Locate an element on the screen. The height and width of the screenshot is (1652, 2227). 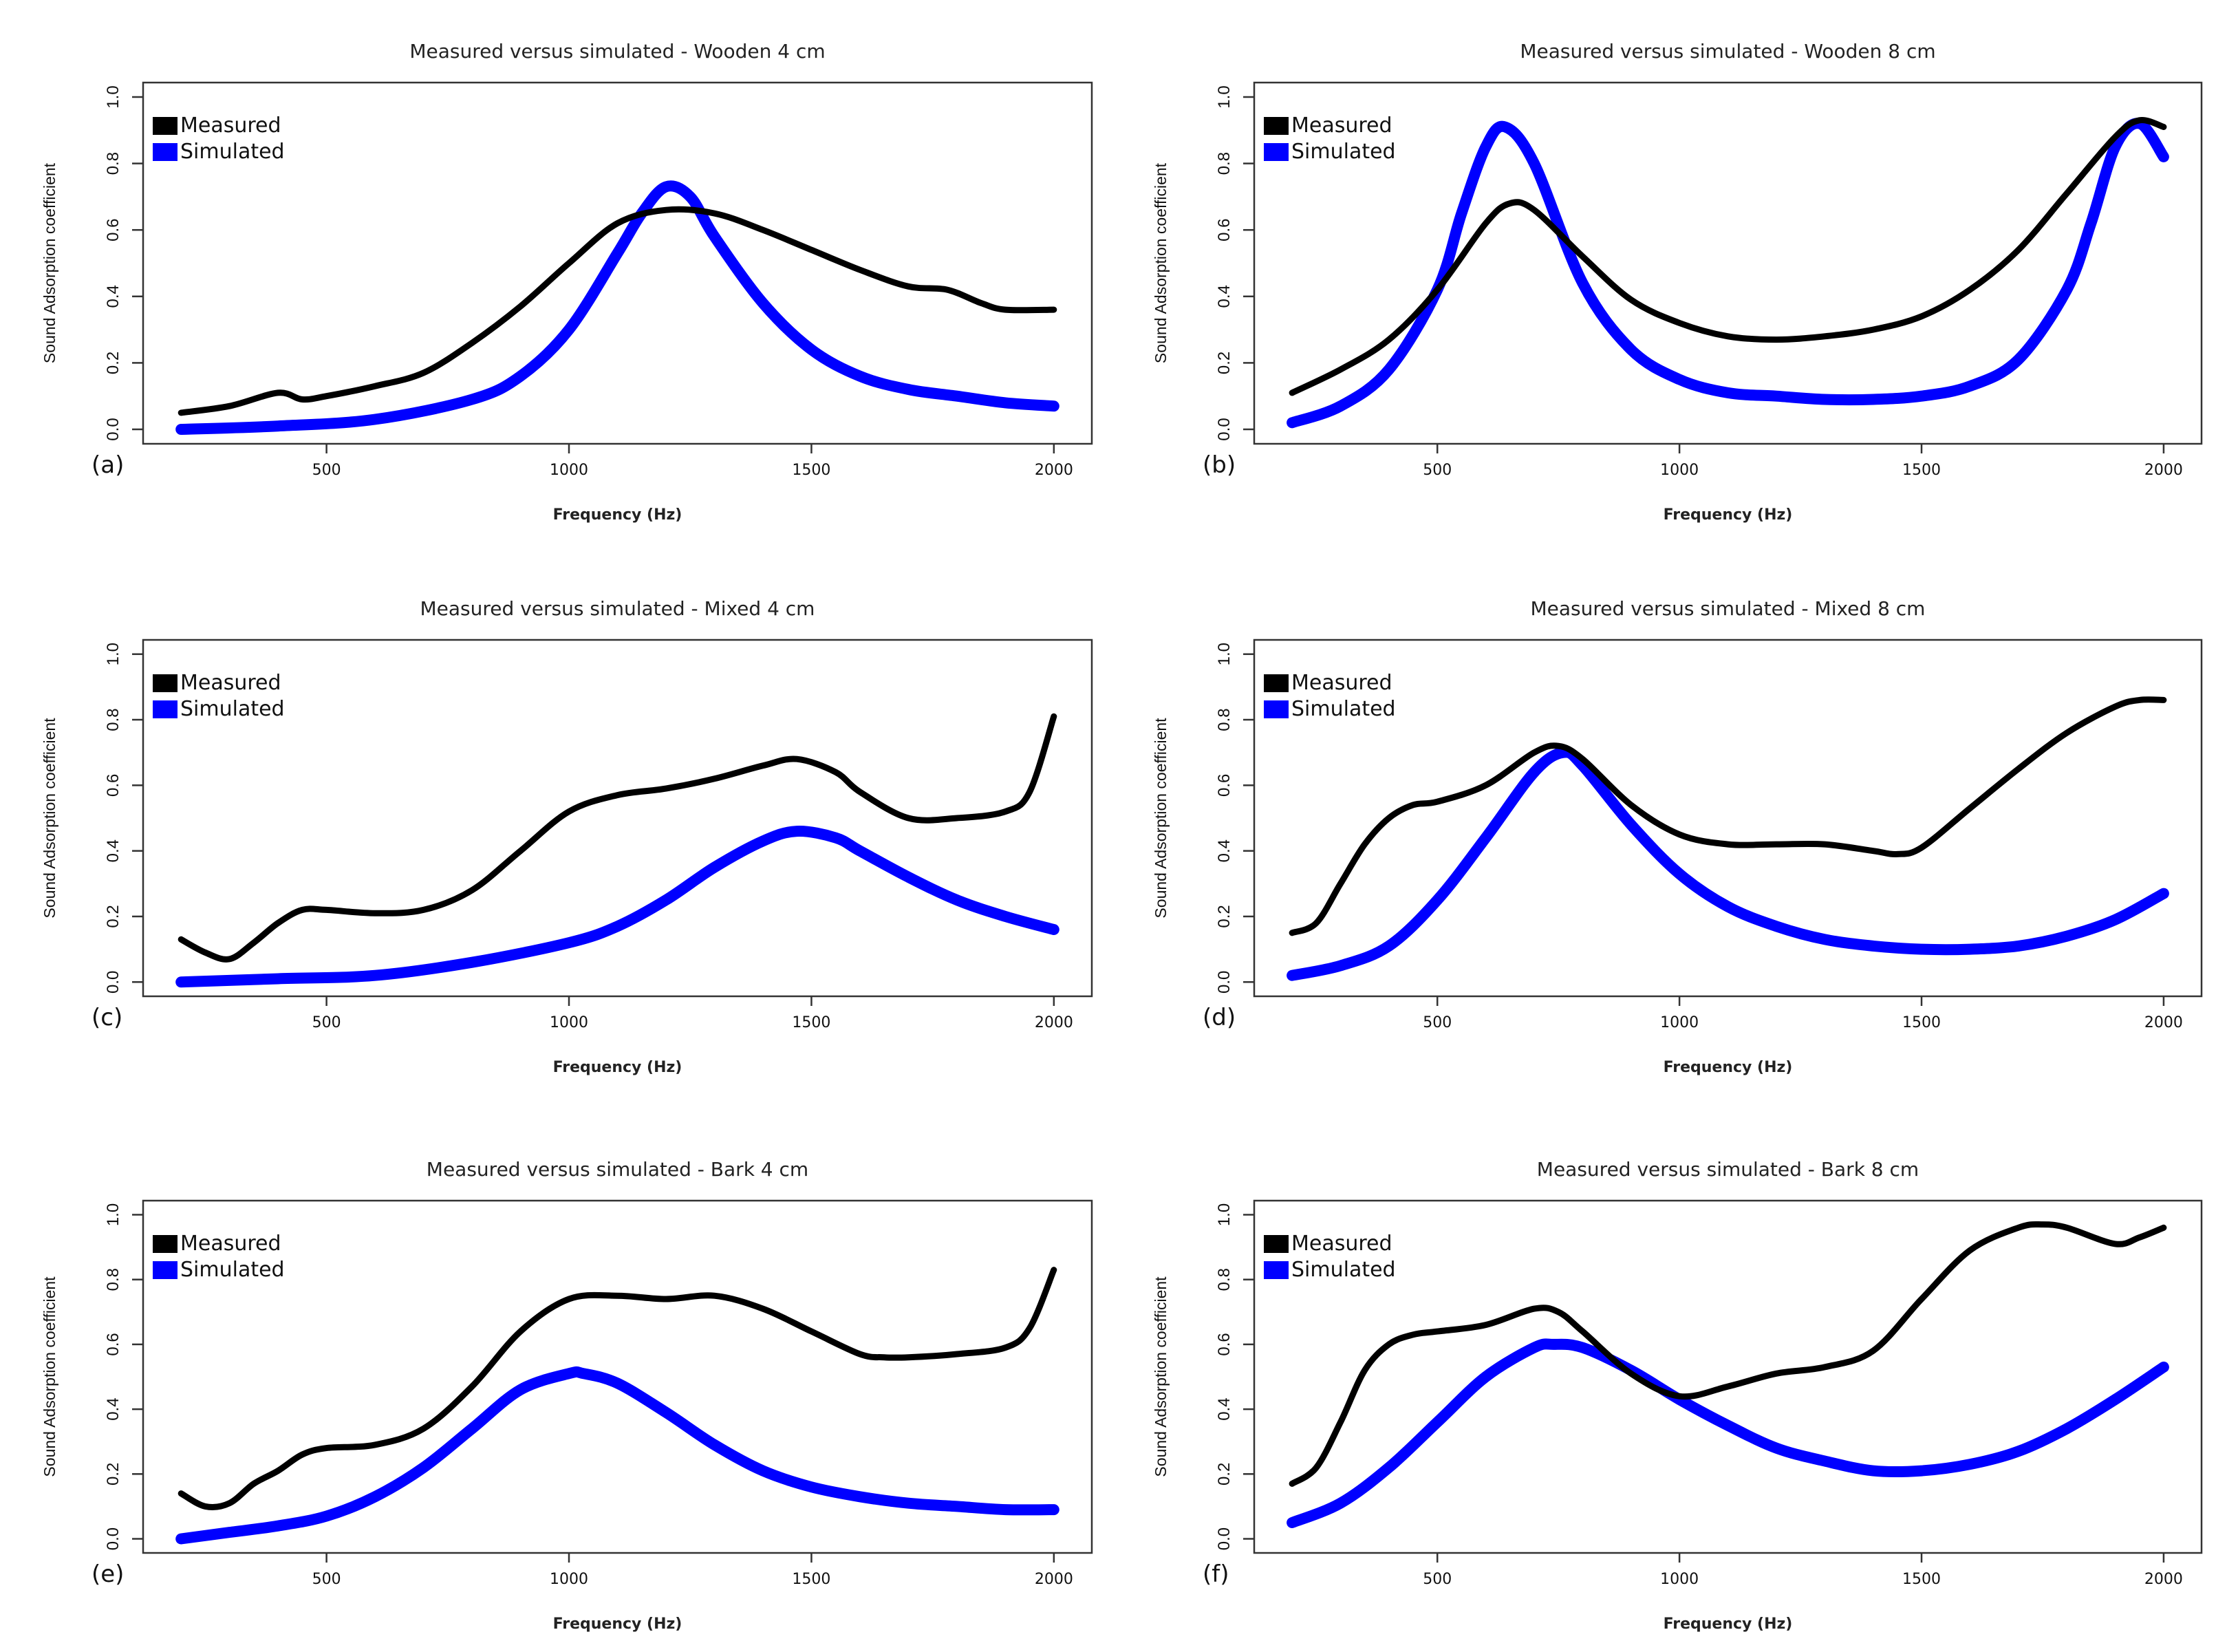
panel-label: (d) is located at coordinates (1219, 1017).